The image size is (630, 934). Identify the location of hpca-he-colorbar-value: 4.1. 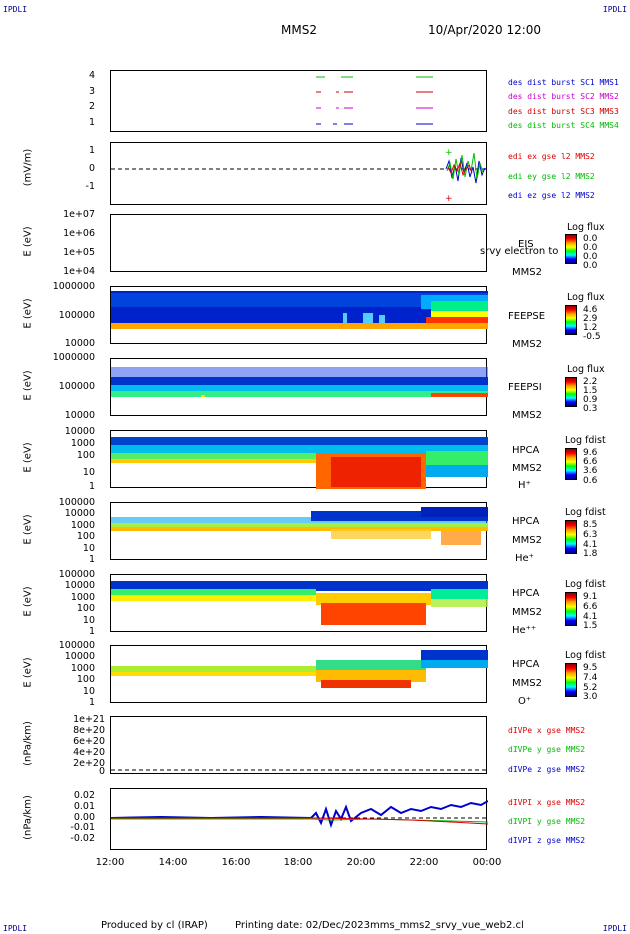
(590, 545).